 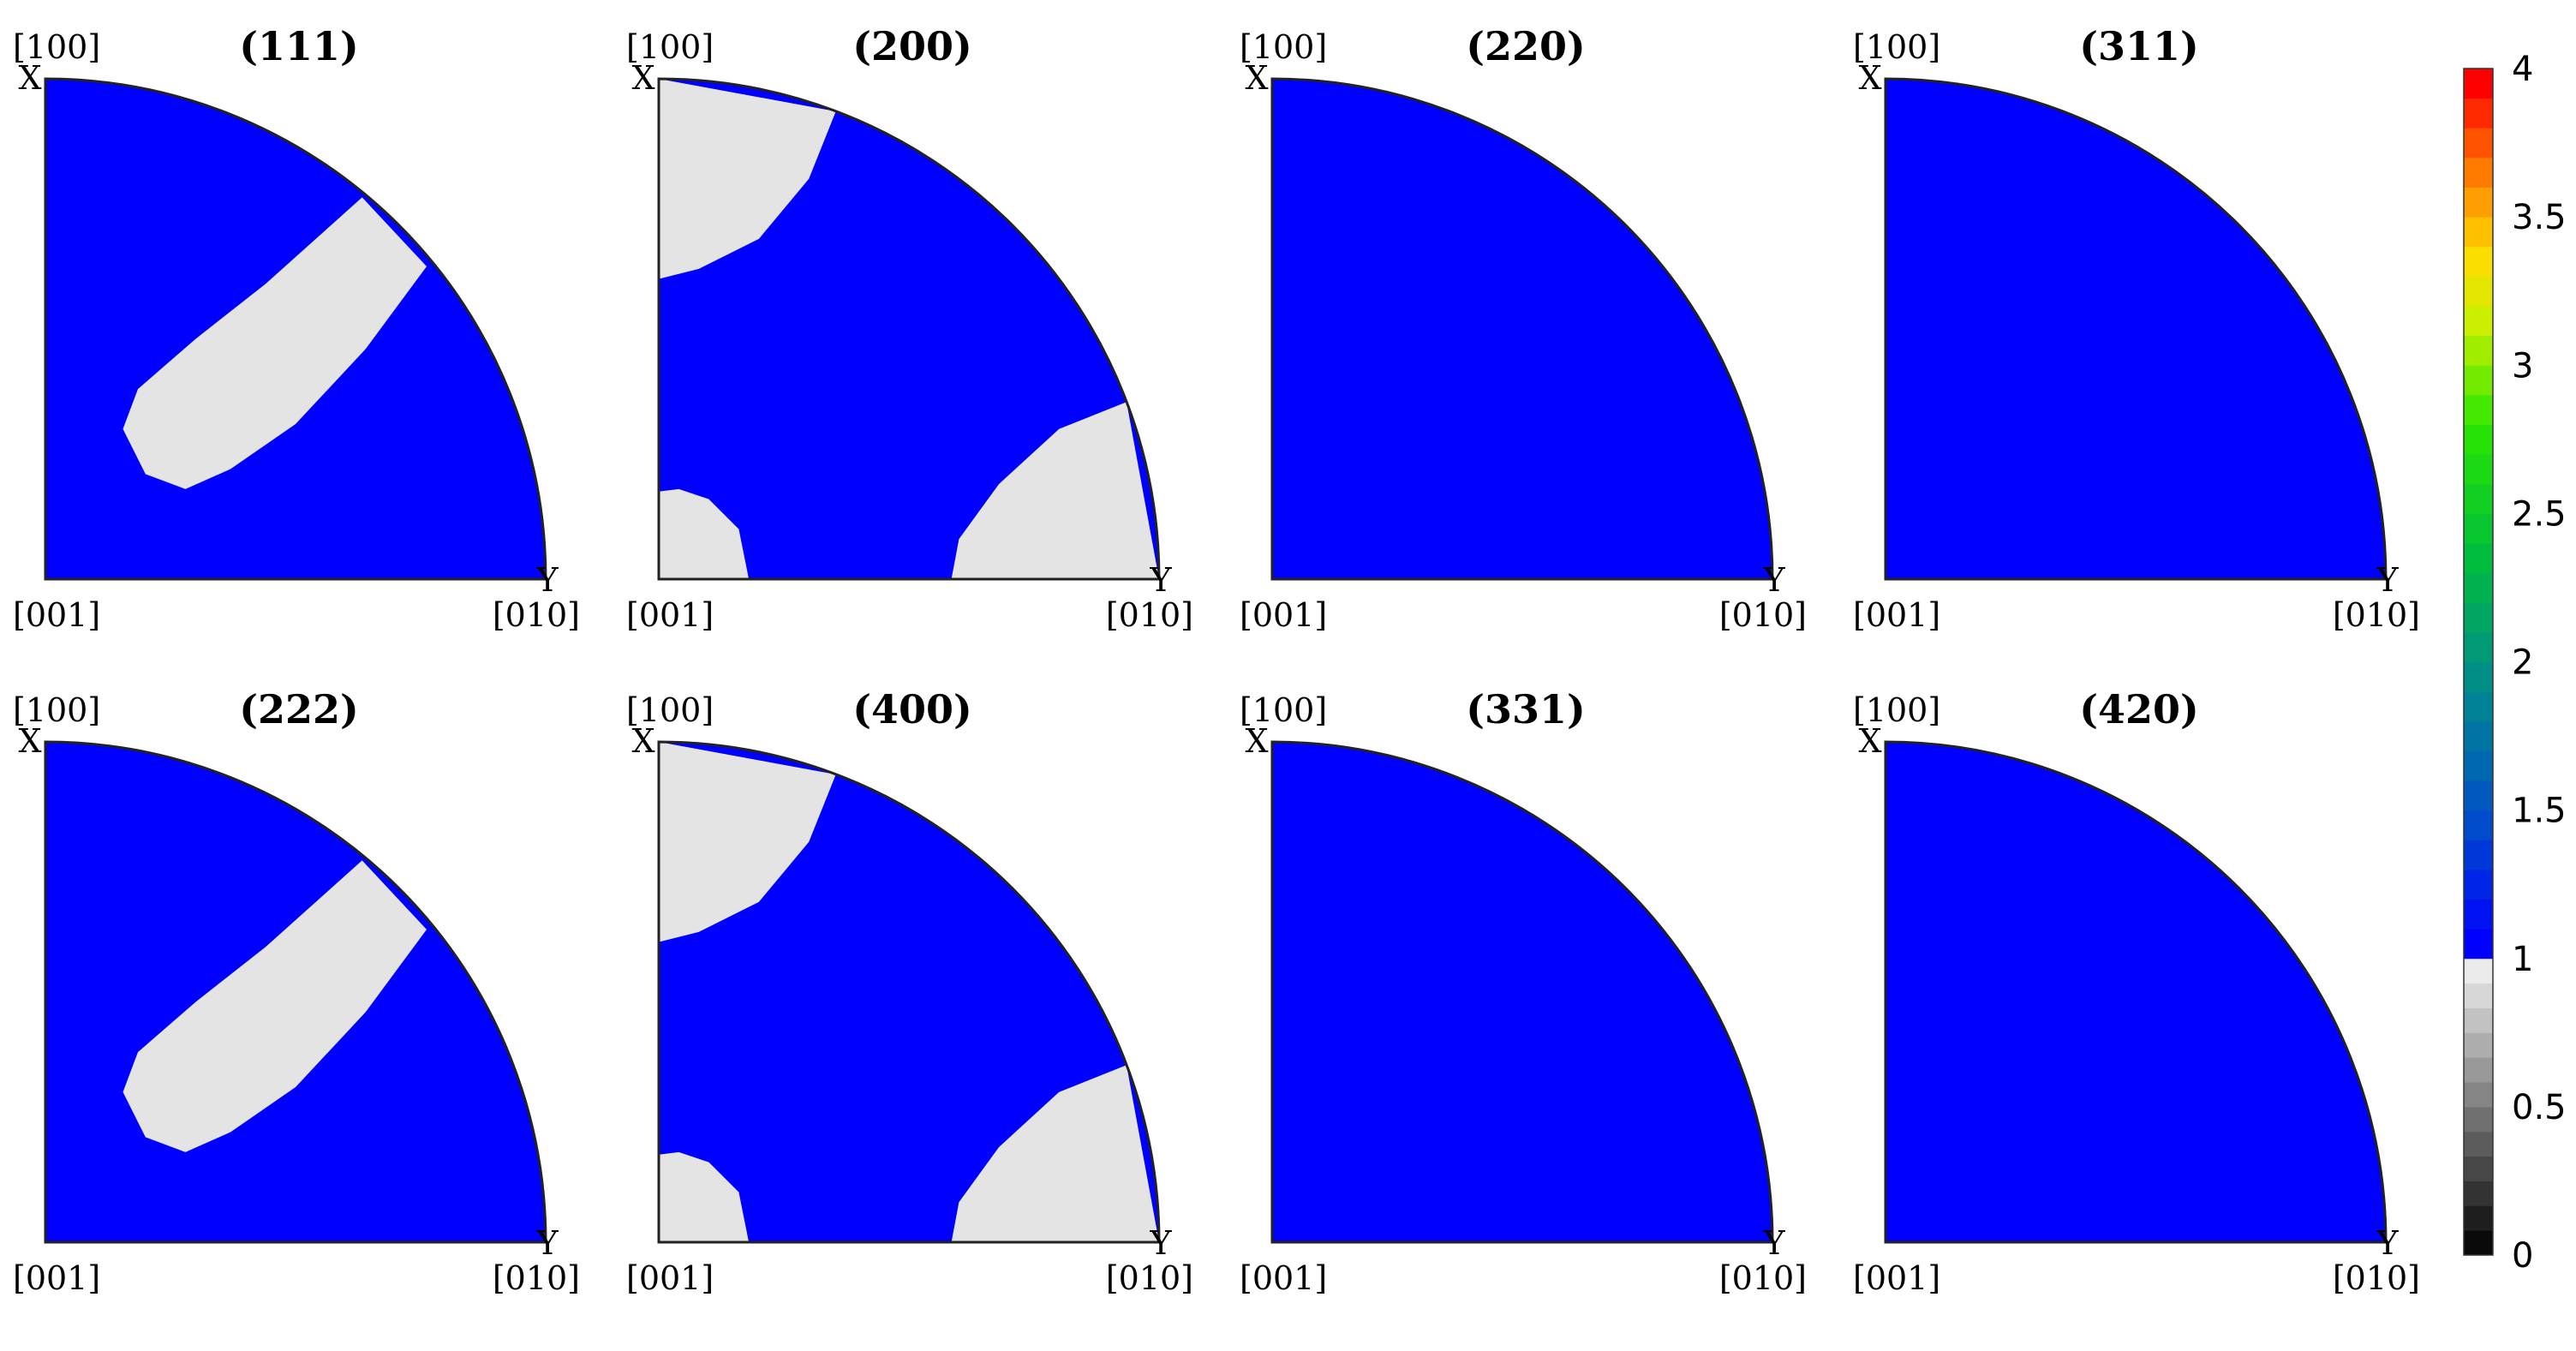 I want to click on pole-figure-panel: (220) [100]X [001] [010]Y, so click(x=1524, y=328).